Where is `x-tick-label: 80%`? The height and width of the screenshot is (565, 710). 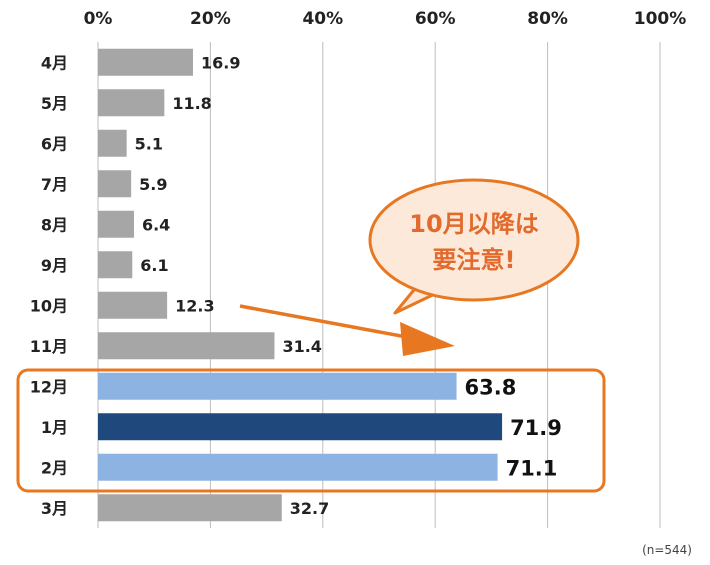
x-tick-label: 80% is located at coordinates (547, 19).